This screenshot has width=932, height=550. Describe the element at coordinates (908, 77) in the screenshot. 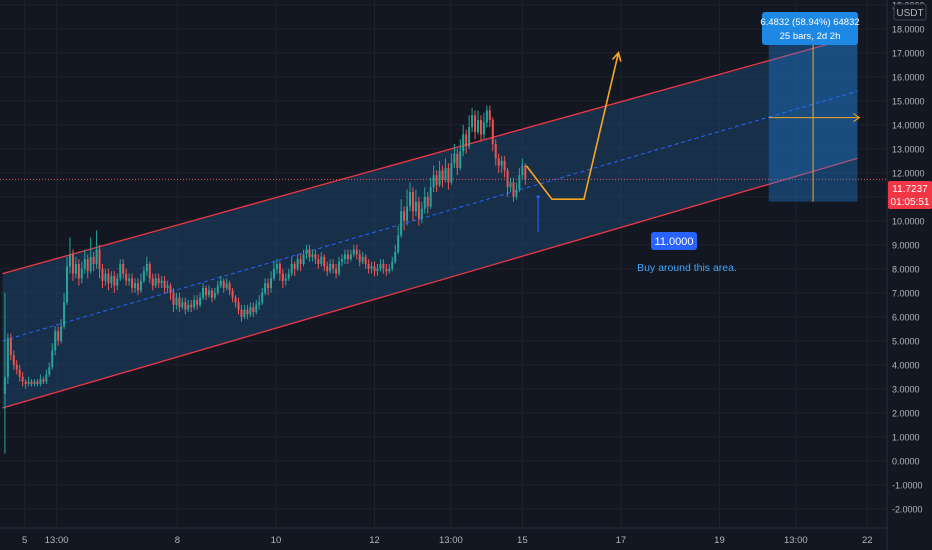

I see `price-tick-label: 16.0000` at that location.